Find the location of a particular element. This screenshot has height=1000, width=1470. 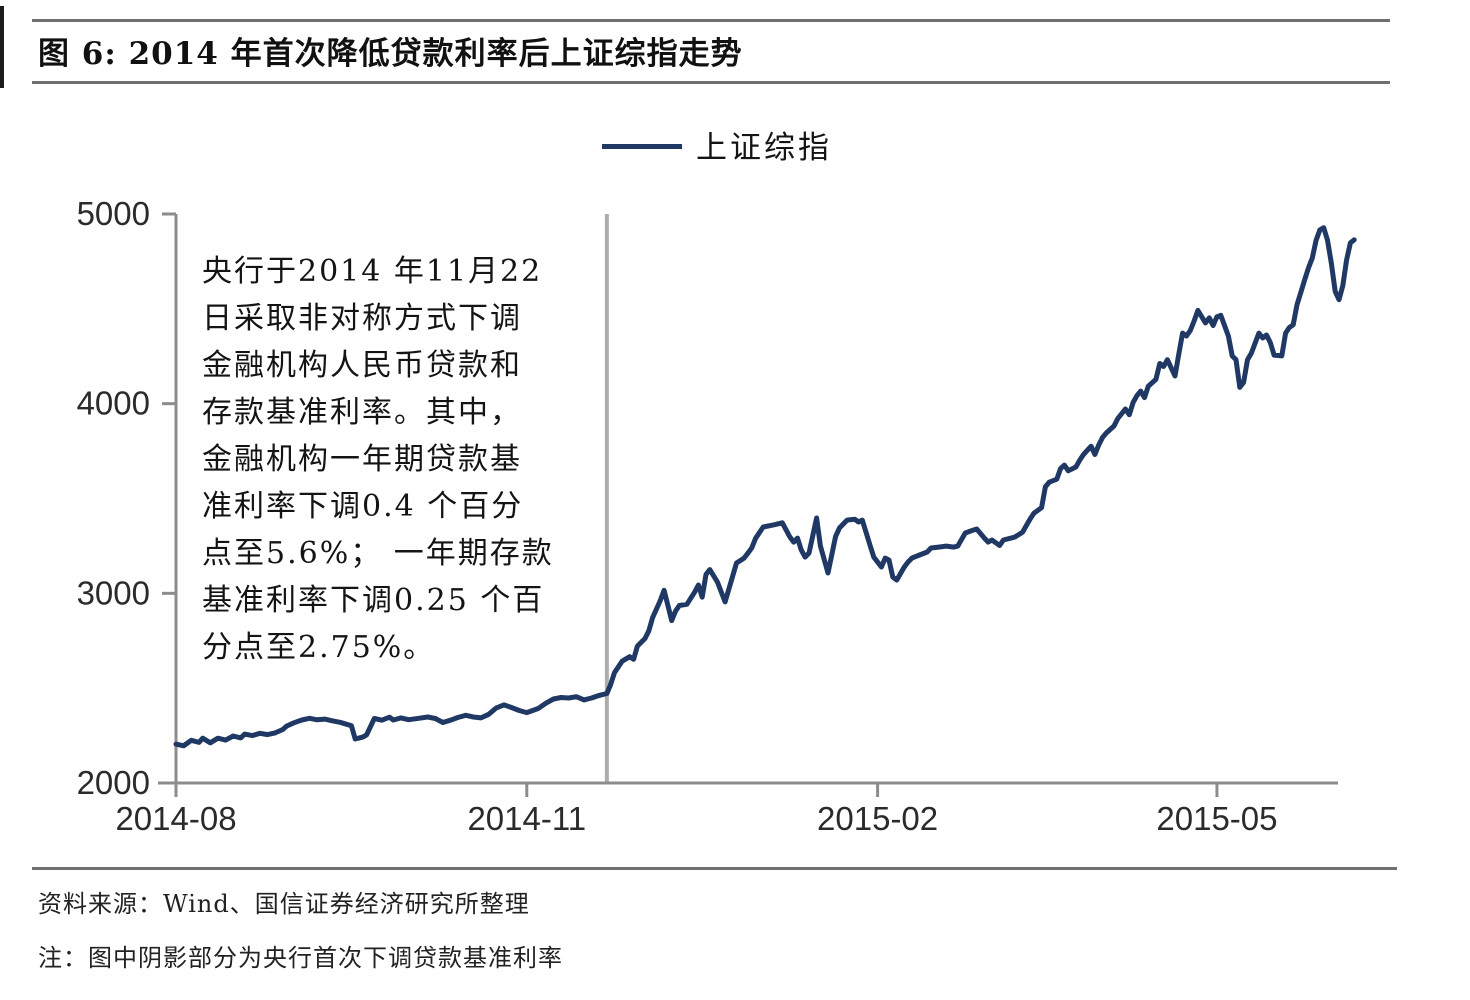

y-tick-label: 5000 is located at coordinates (113, 213).